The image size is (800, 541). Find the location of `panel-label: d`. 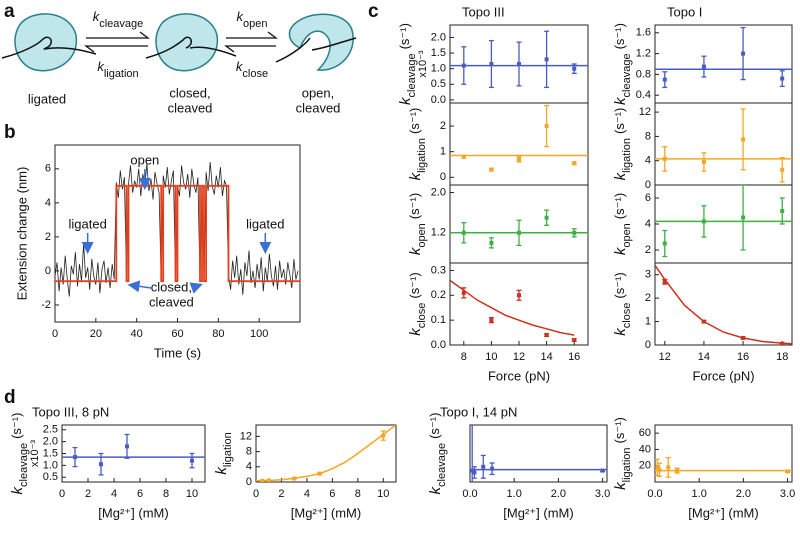

panel-label: d is located at coordinates (10, 397).